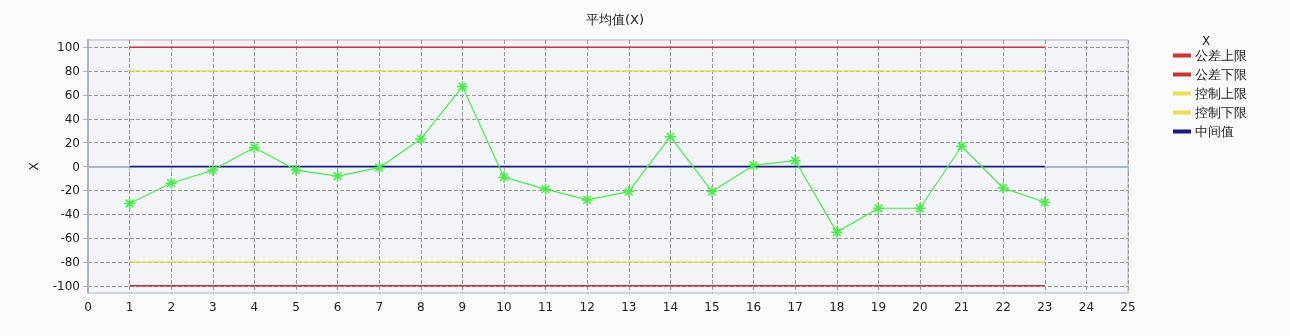 The width and height of the screenshot is (1290, 336). What do you see at coordinates (670, 307) in the screenshot?
I see `x-tick-label: 14` at bounding box center [670, 307].